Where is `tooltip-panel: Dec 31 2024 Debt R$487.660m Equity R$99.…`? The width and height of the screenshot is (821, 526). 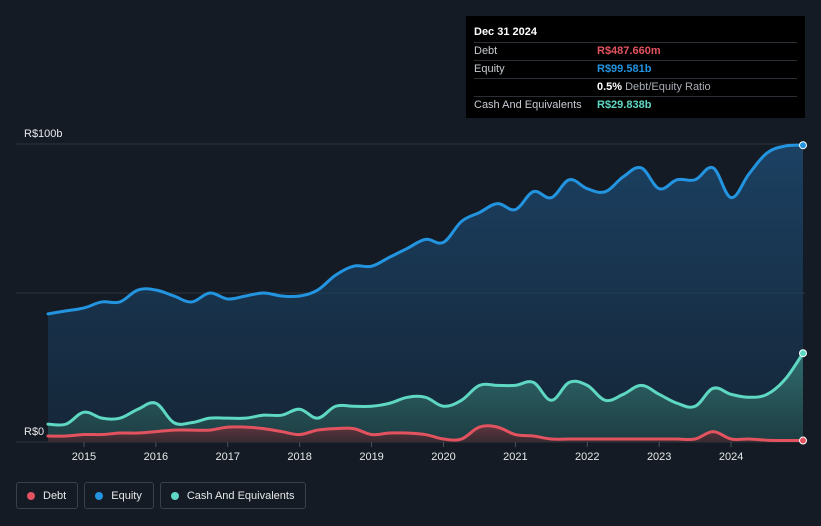
tooltip-panel: Dec 31 2024 Debt R$487.660m Equity R$99.… is located at coordinates (635, 67).